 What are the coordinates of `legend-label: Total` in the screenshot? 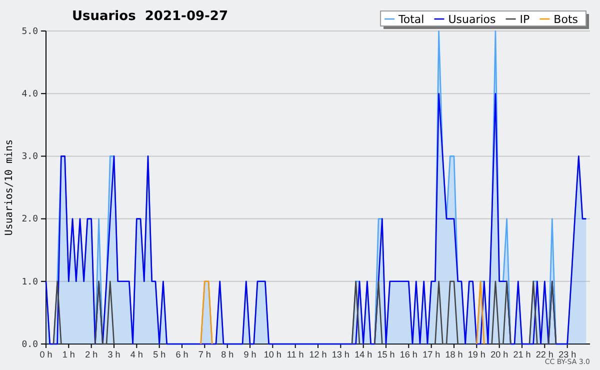 It's located at (411, 19).